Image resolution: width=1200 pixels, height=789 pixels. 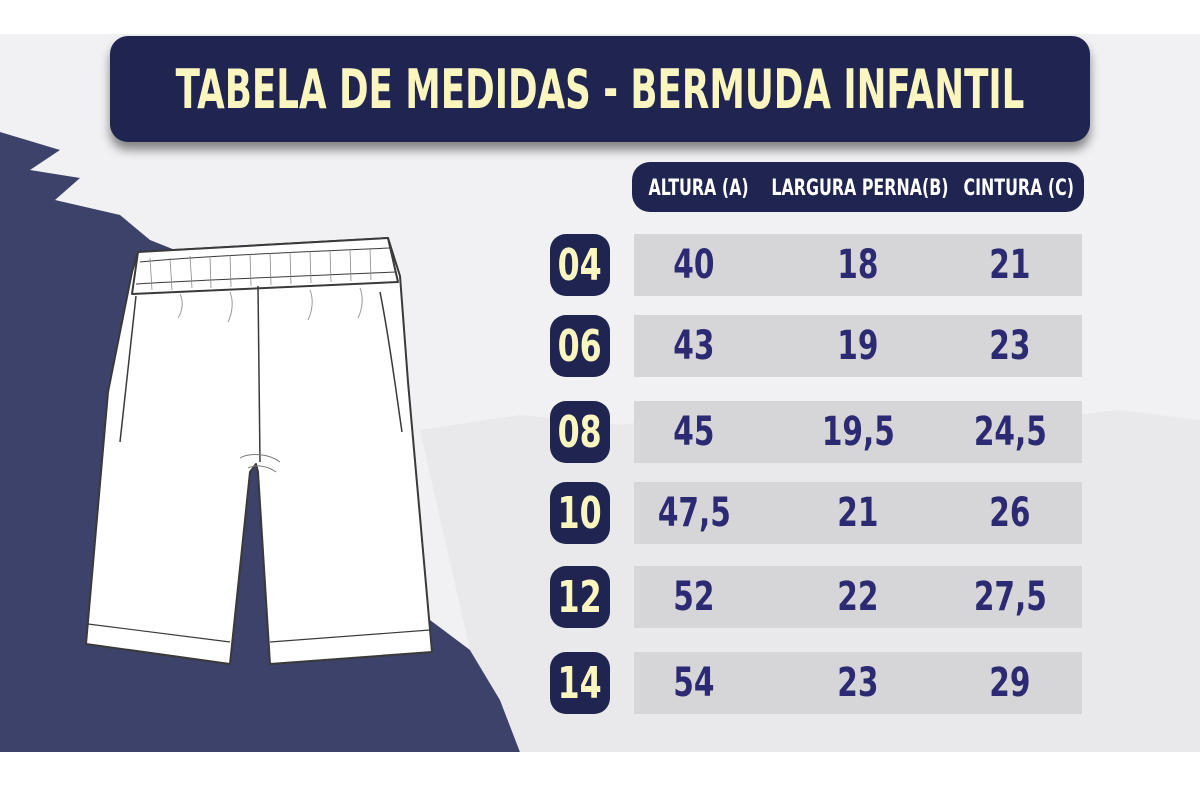 I want to click on column-header-altura: ALTURA (A), so click(x=699, y=188).